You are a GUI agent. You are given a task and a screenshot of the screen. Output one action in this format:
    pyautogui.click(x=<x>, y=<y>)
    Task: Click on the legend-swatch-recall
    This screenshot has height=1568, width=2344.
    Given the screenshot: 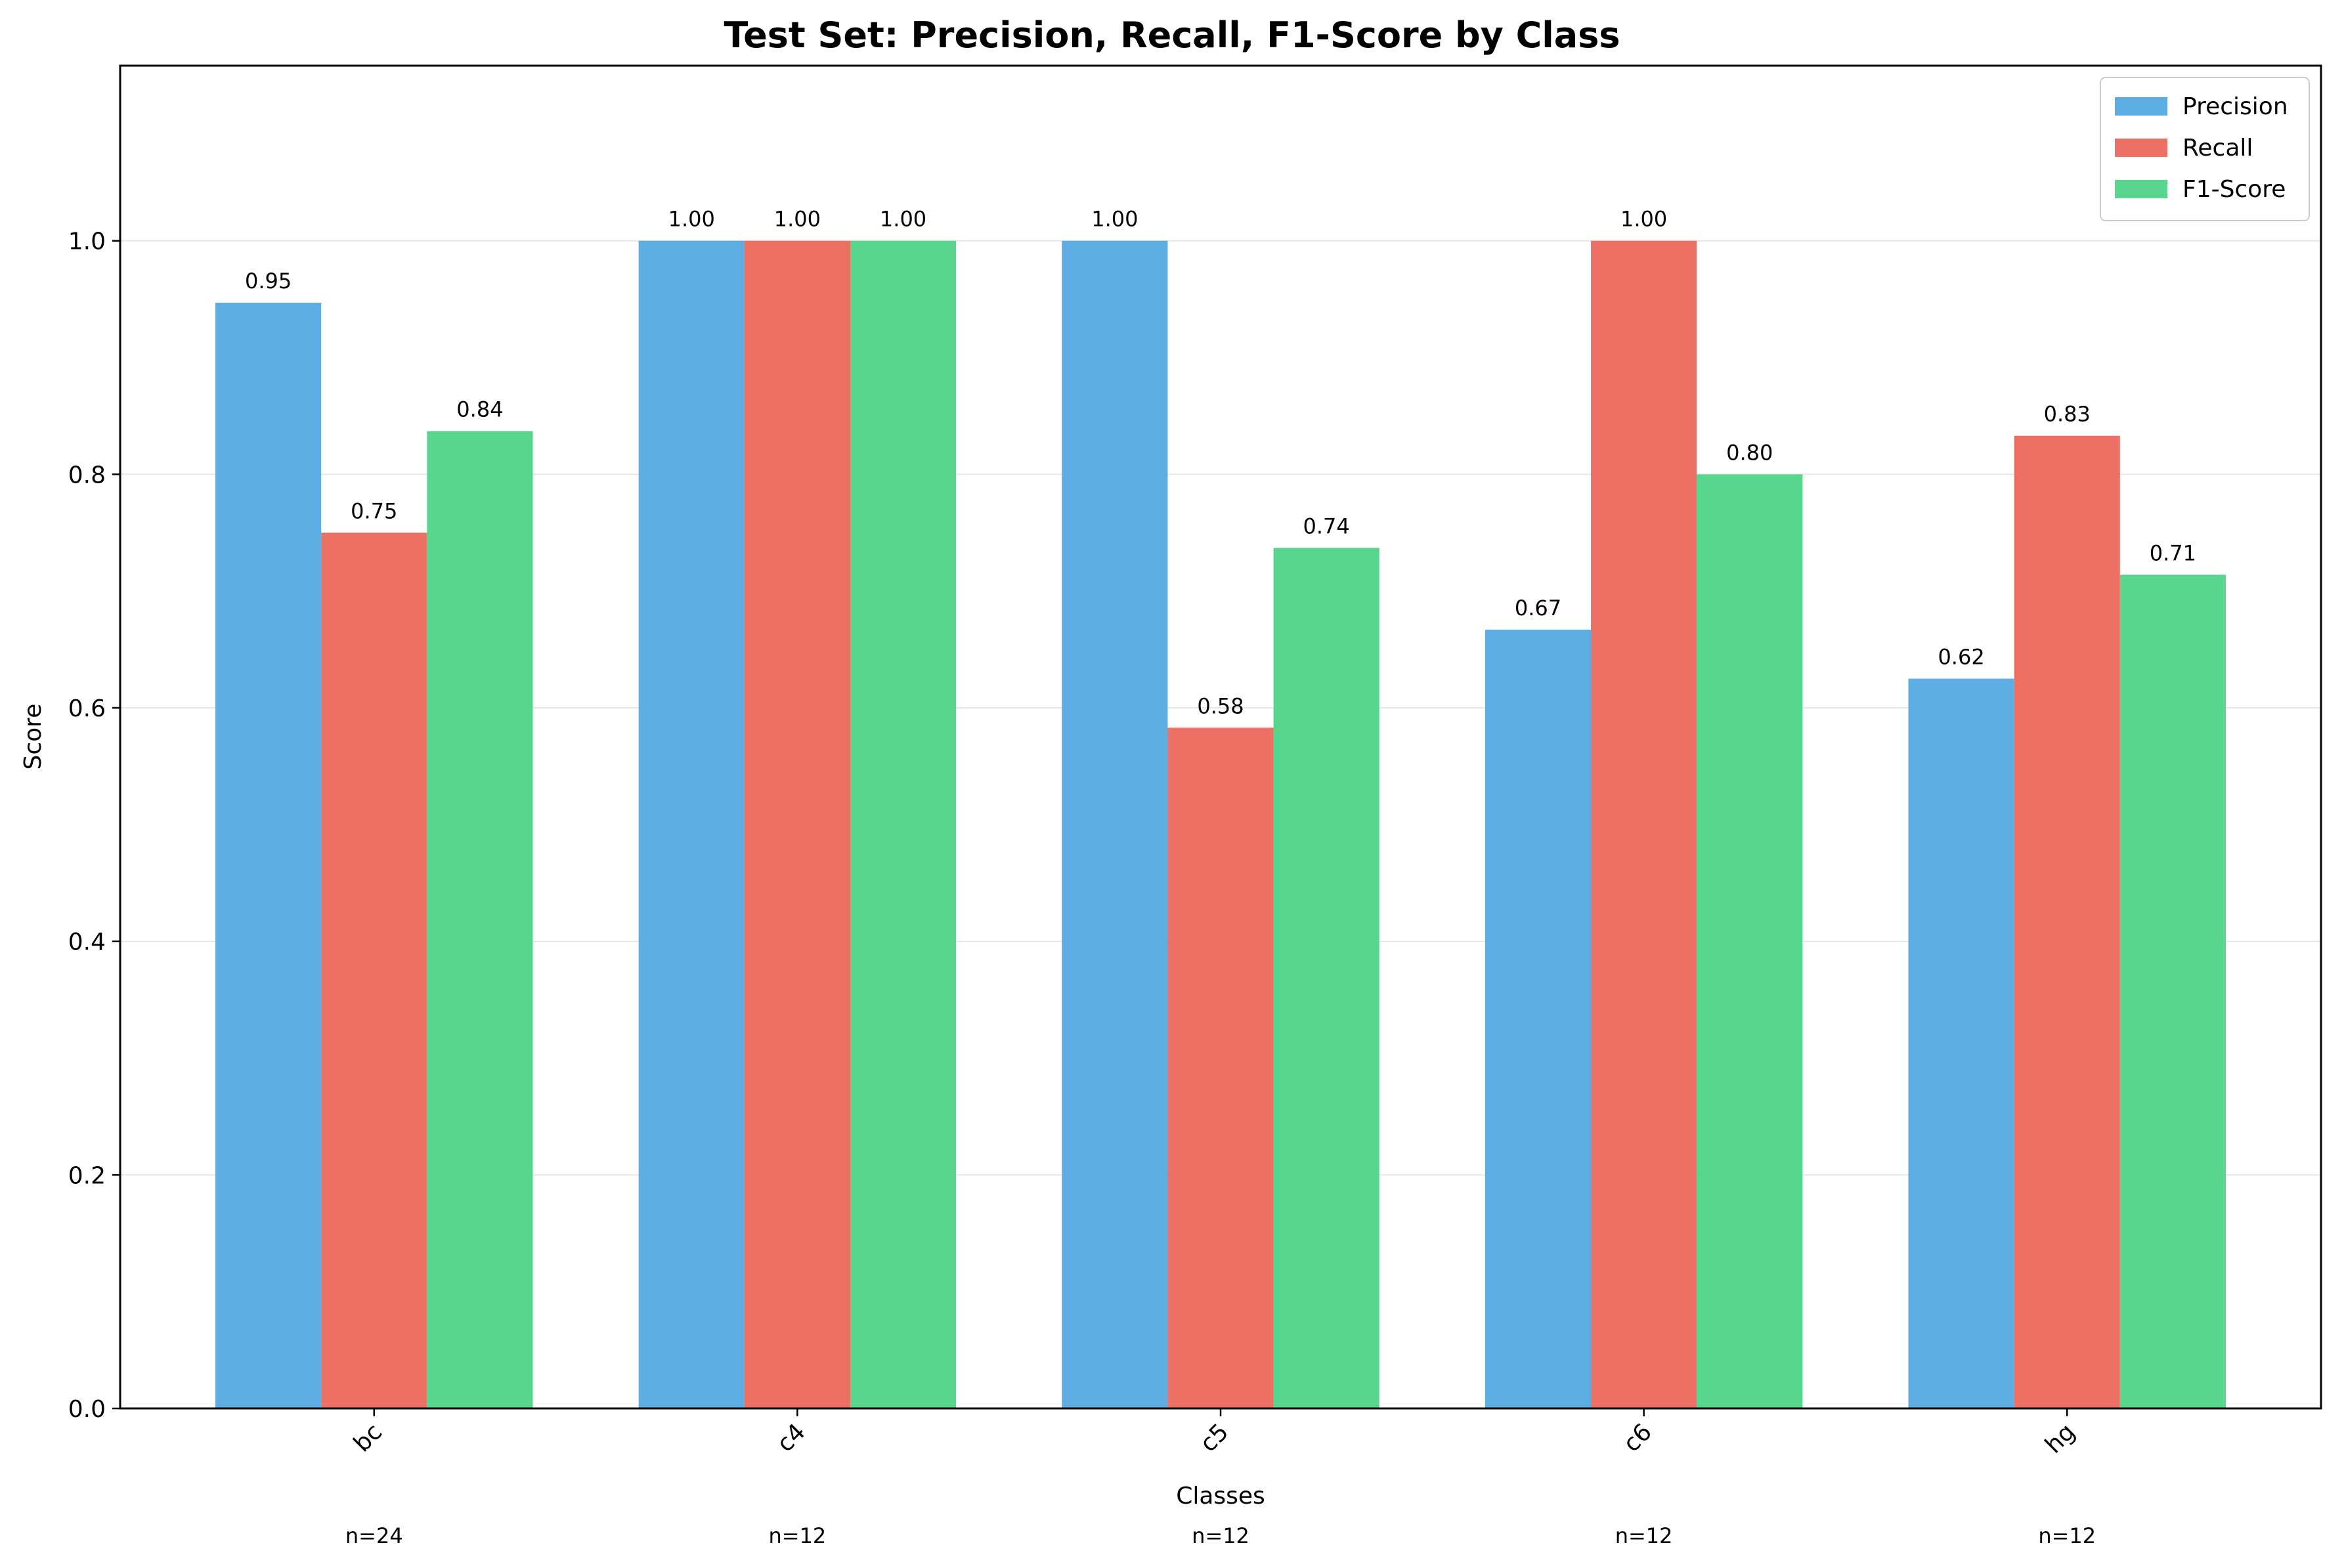 What is the action you would take?
    pyautogui.click(x=2141, y=148)
    